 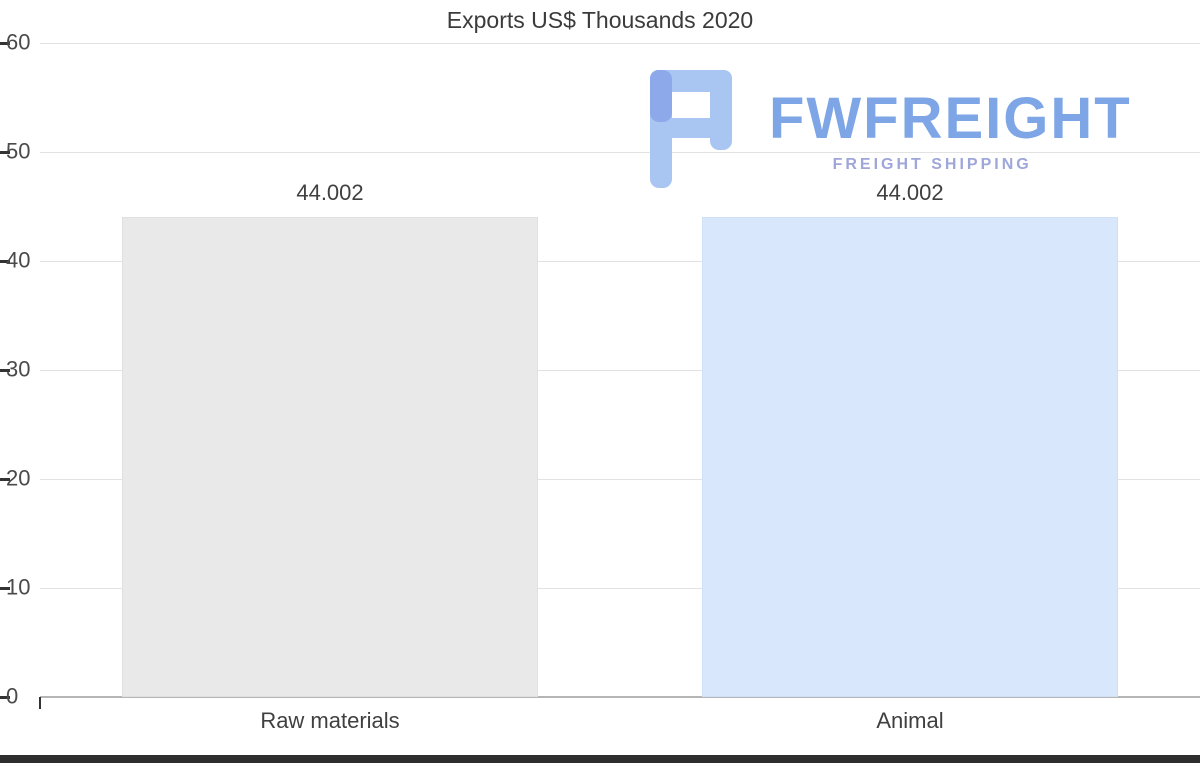 What do you see at coordinates (18, 369) in the screenshot?
I see `y-axis-tick-label: 30` at bounding box center [18, 369].